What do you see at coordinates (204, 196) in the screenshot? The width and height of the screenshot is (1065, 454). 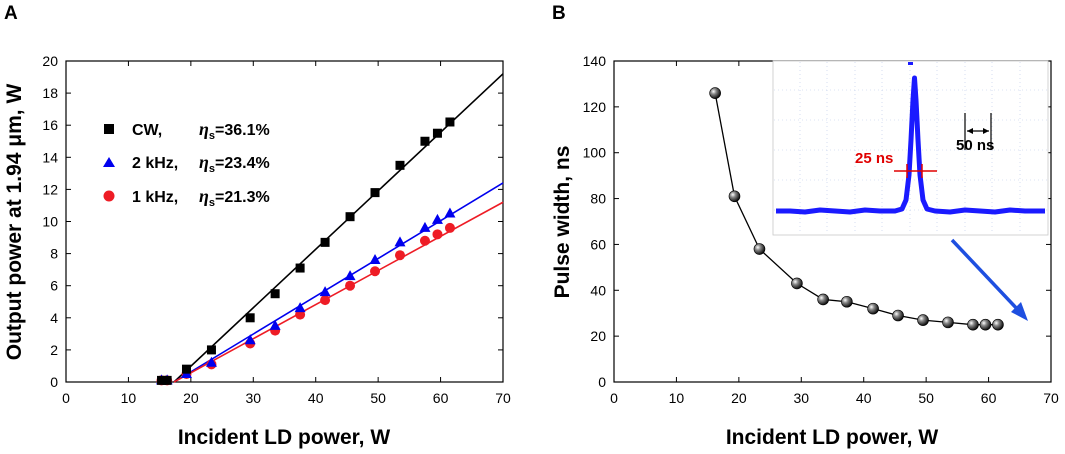 I see `legend-1khz-eta-symbol: η` at bounding box center [204, 196].